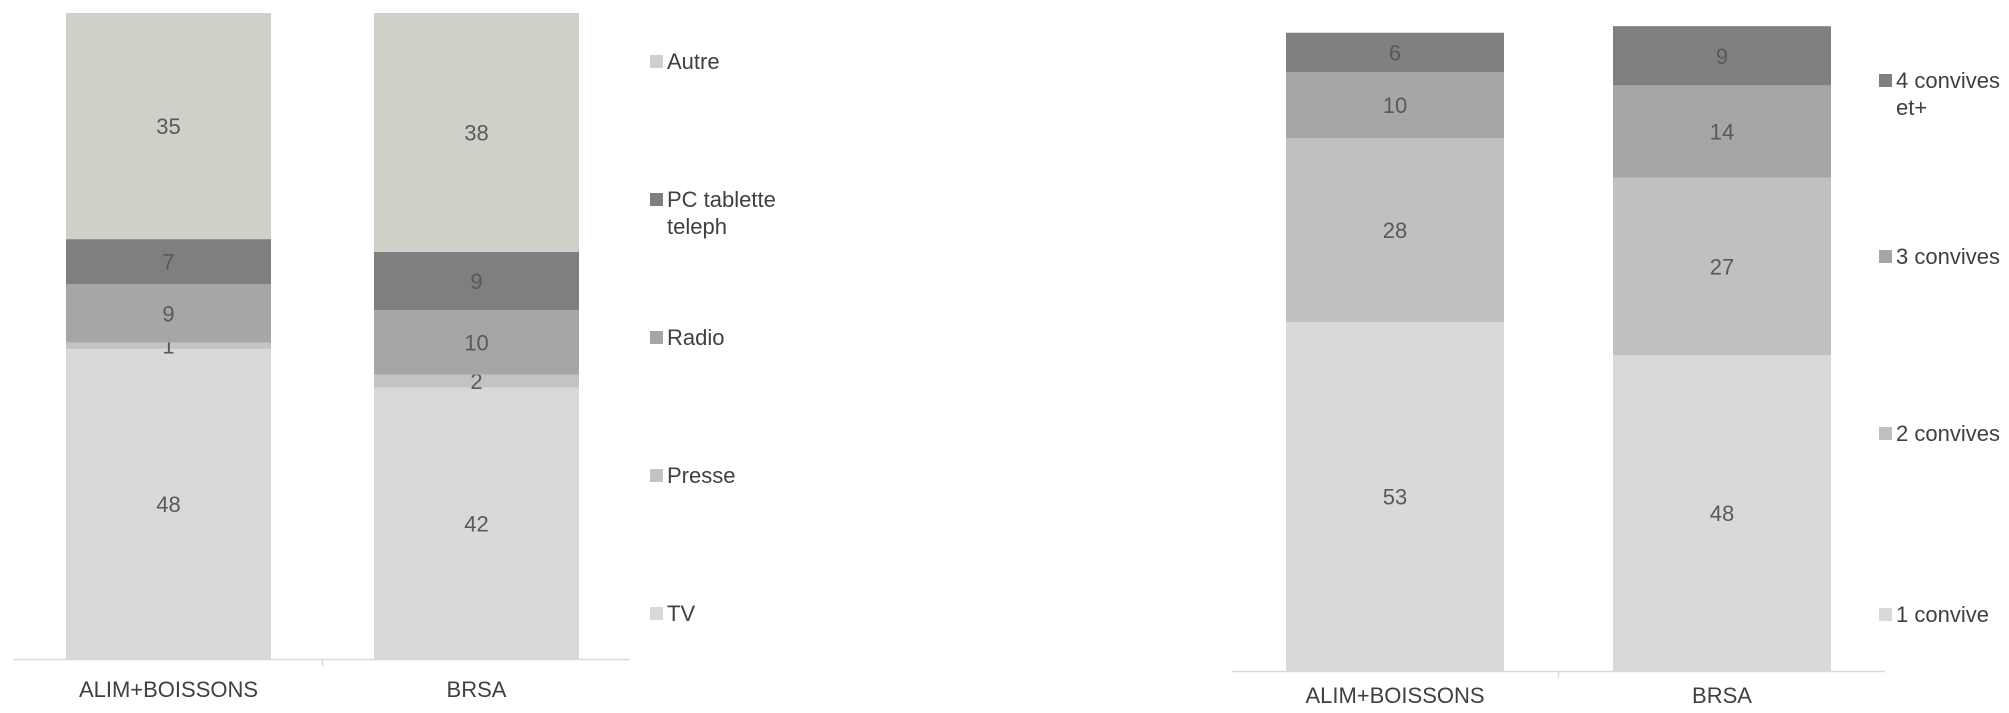 The height and width of the screenshot is (713, 2009). What do you see at coordinates (1942, 614) in the screenshot?
I see `legend-label: 1 convive` at bounding box center [1942, 614].